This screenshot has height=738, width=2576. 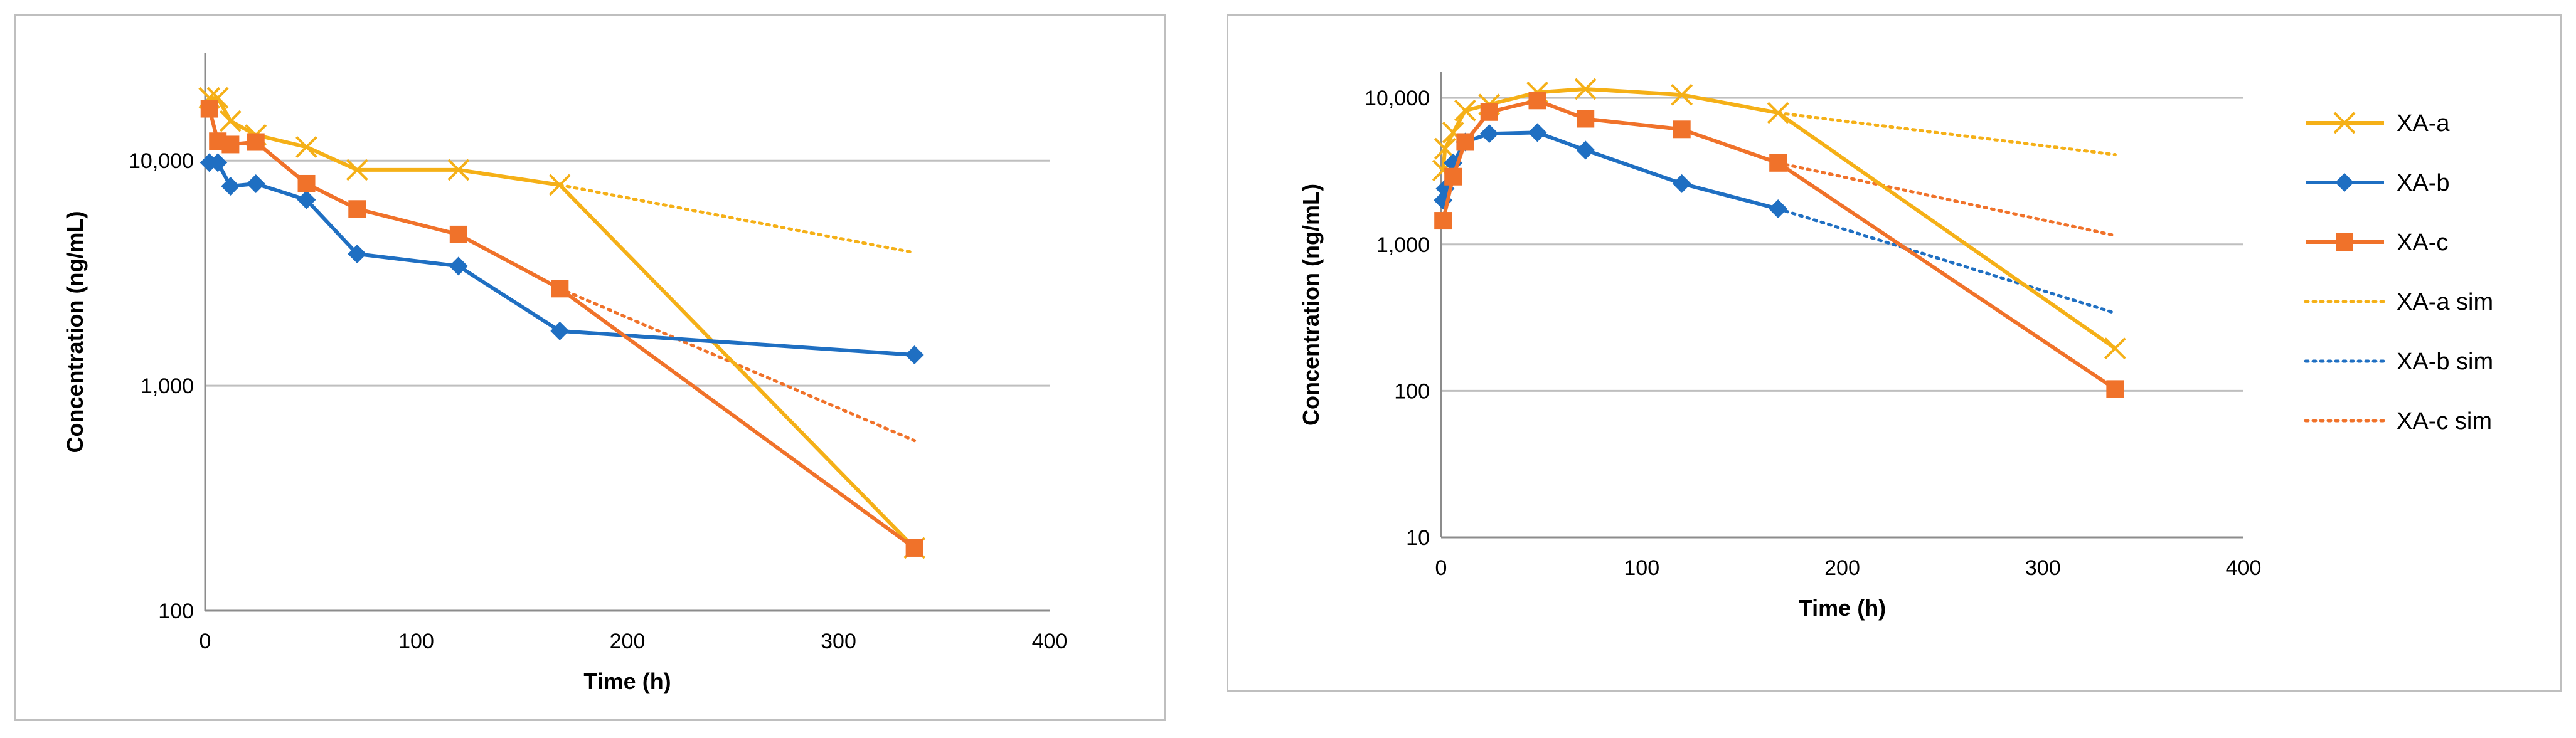 I want to click on chart2-line-xa-a, so click(x=1779, y=219).